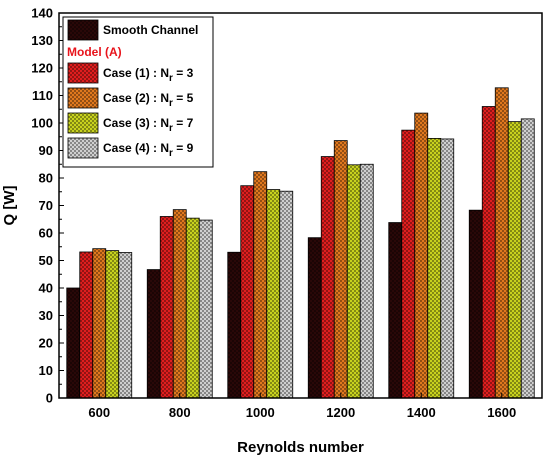 The height and width of the screenshot is (463, 550). I want to click on y-tick-label: 110, so click(42, 95).